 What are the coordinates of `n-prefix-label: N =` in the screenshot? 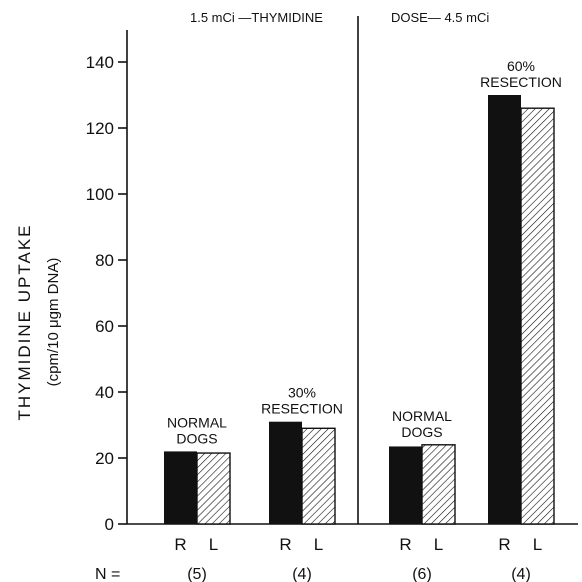 It's located at (107, 574).